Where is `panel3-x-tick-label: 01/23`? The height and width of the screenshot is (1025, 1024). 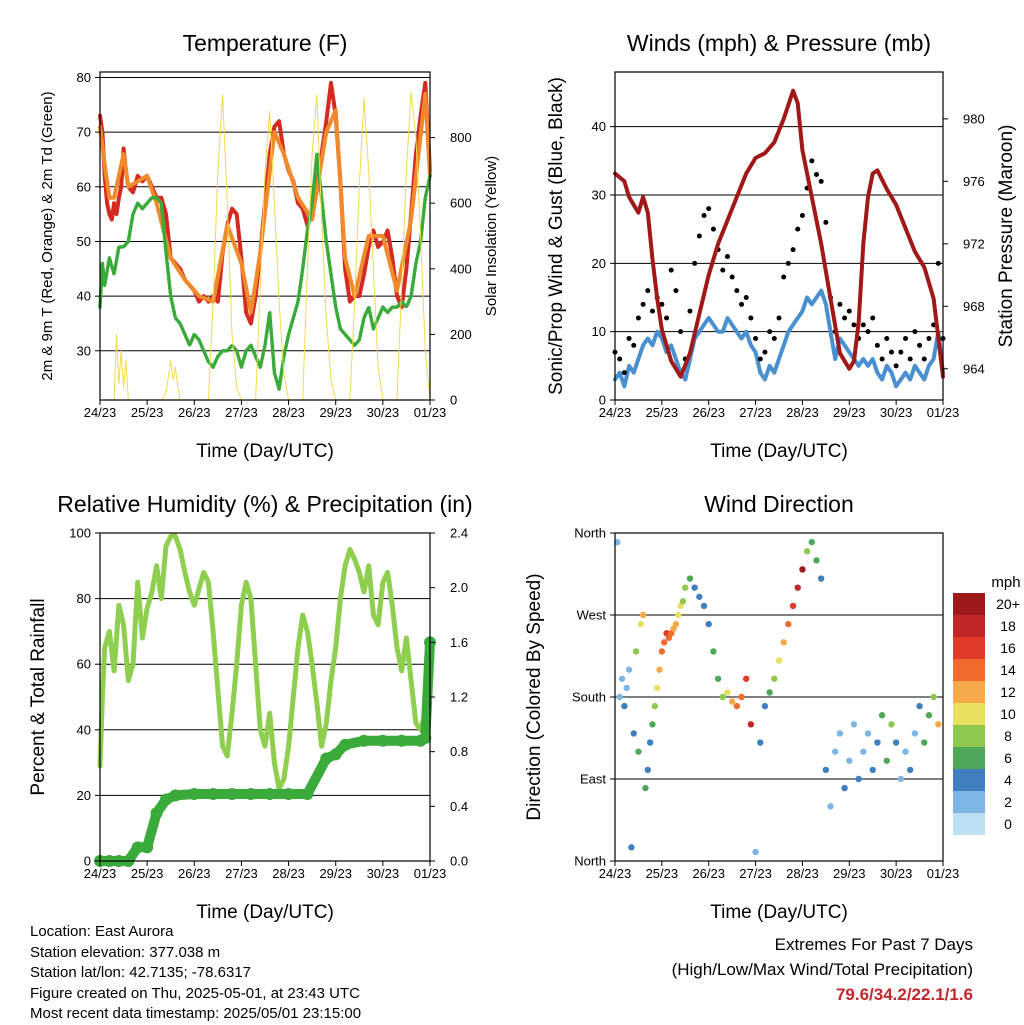
panel3-x-tick-label: 01/23 is located at coordinates (430, 873).